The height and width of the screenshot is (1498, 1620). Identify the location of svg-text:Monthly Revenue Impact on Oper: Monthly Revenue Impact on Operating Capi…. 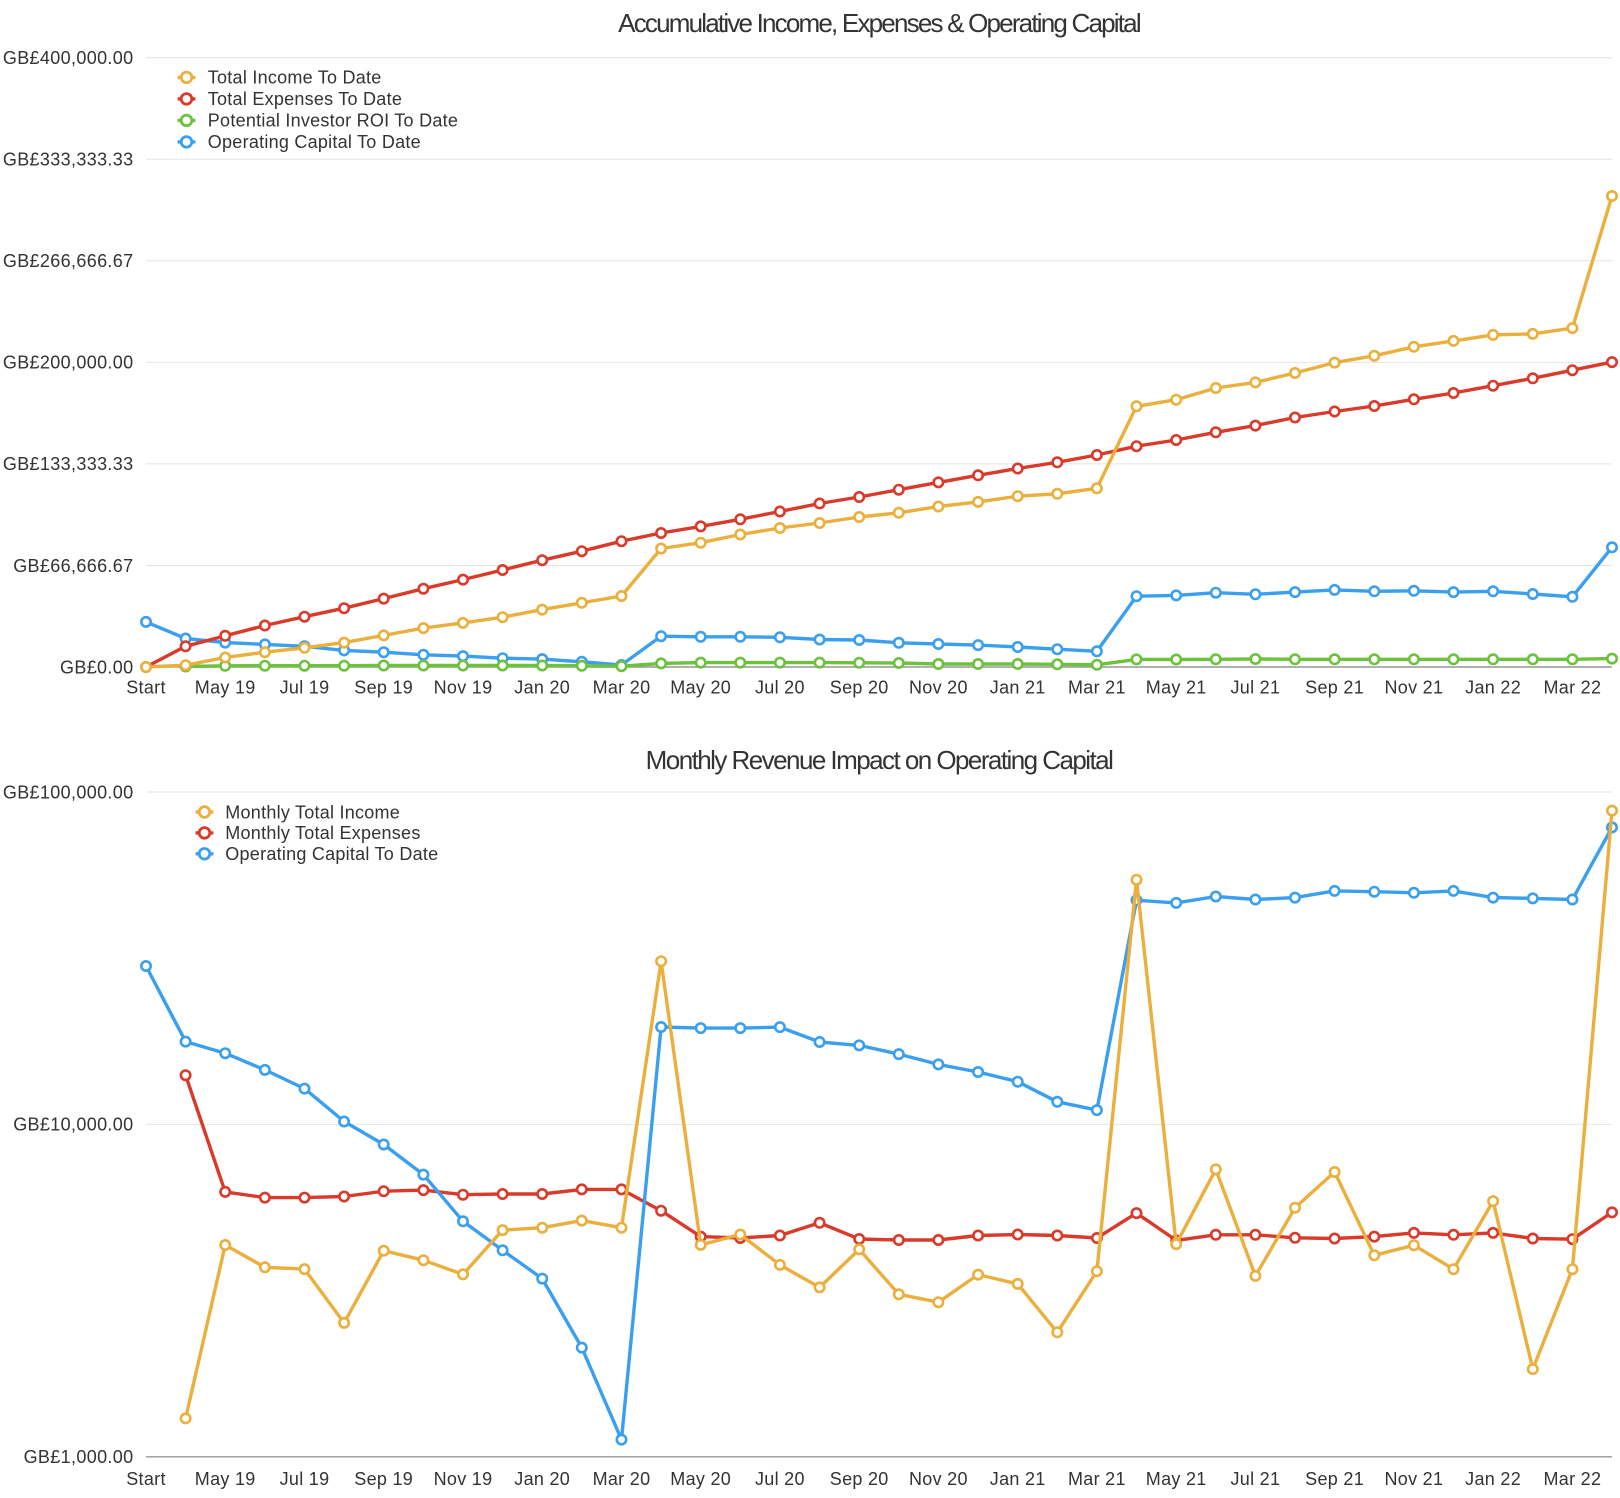
(879, 760).